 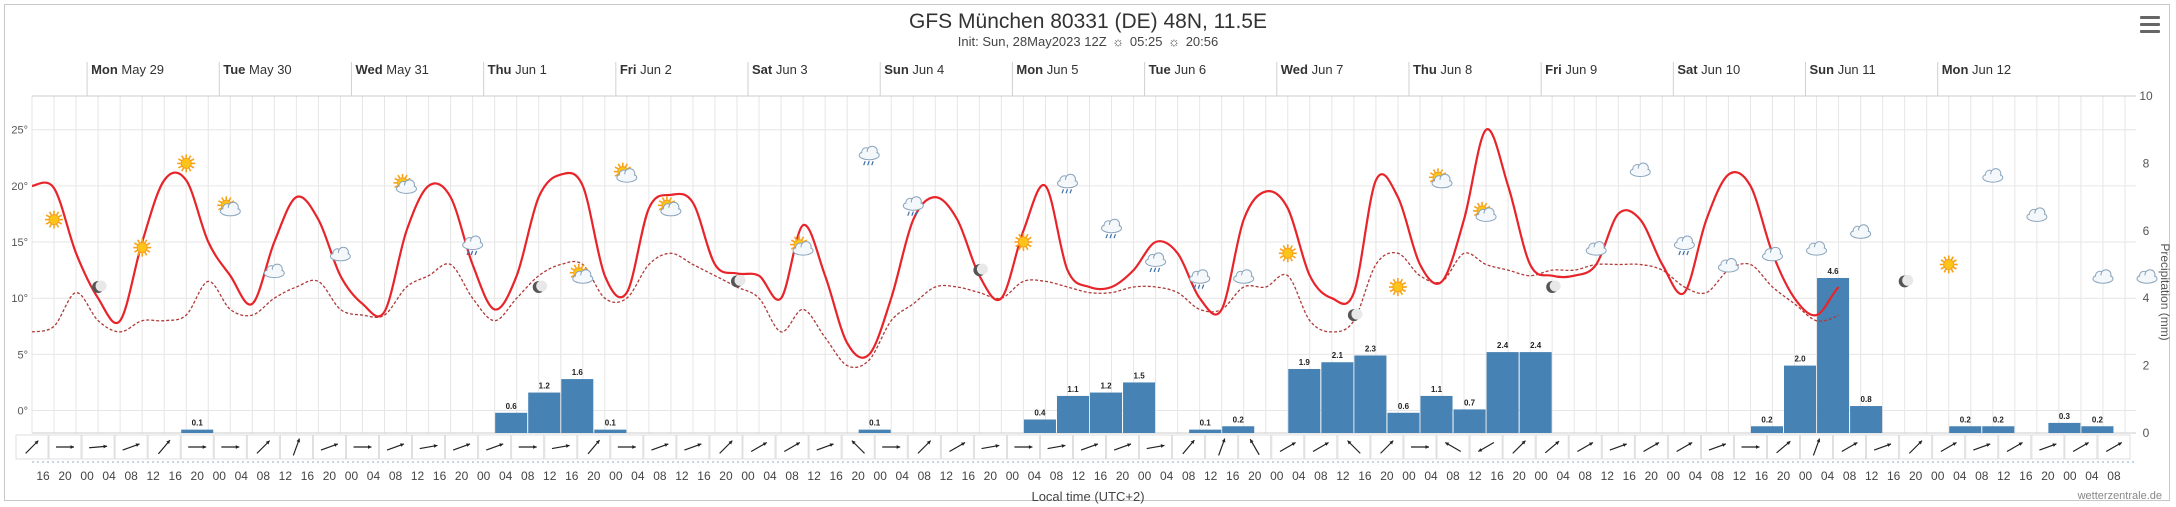 What do you see at coordinates (1800, 359) in the screenshot?
I see `precip-label: 2.0` at bounding box center [1800, 359].